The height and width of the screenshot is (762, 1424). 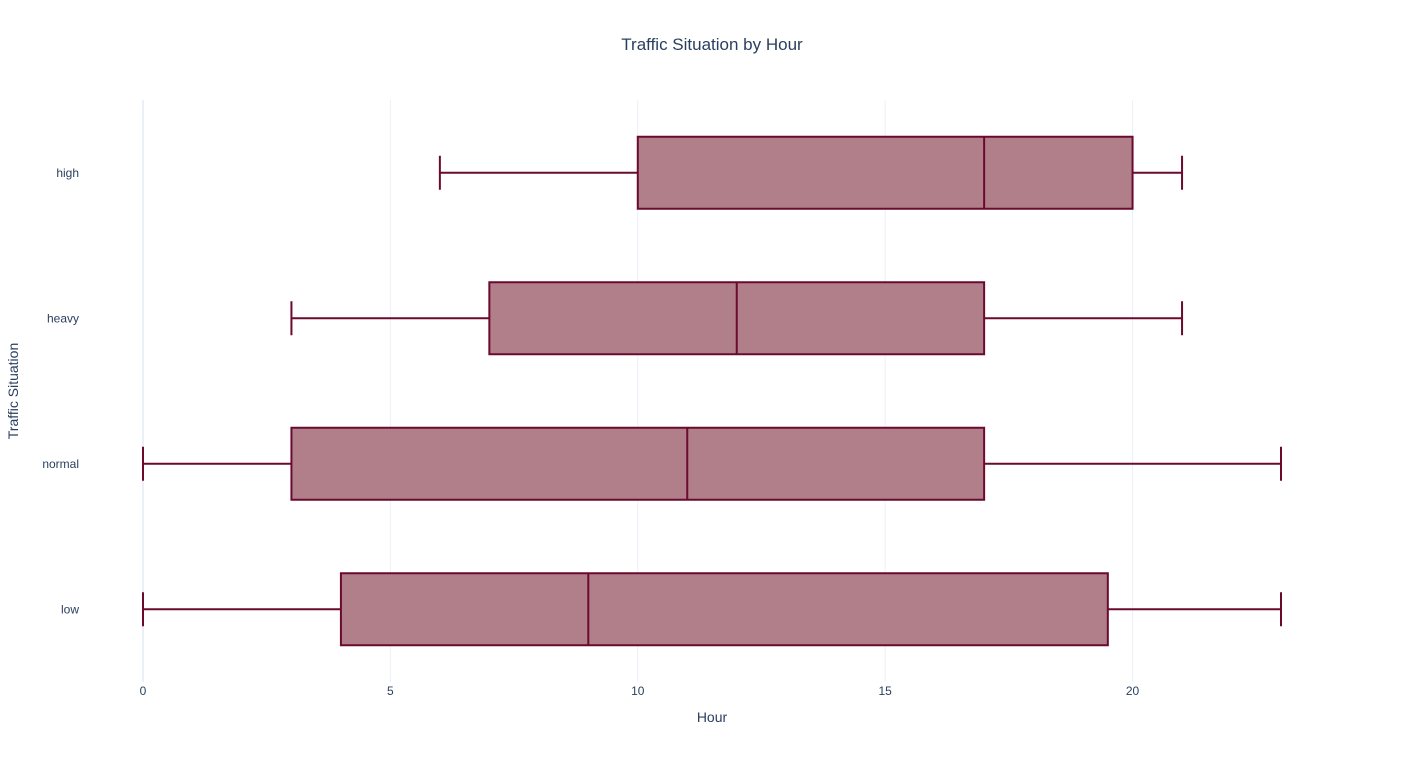 I want to click on box-heavy, so click(x=737, y=318).